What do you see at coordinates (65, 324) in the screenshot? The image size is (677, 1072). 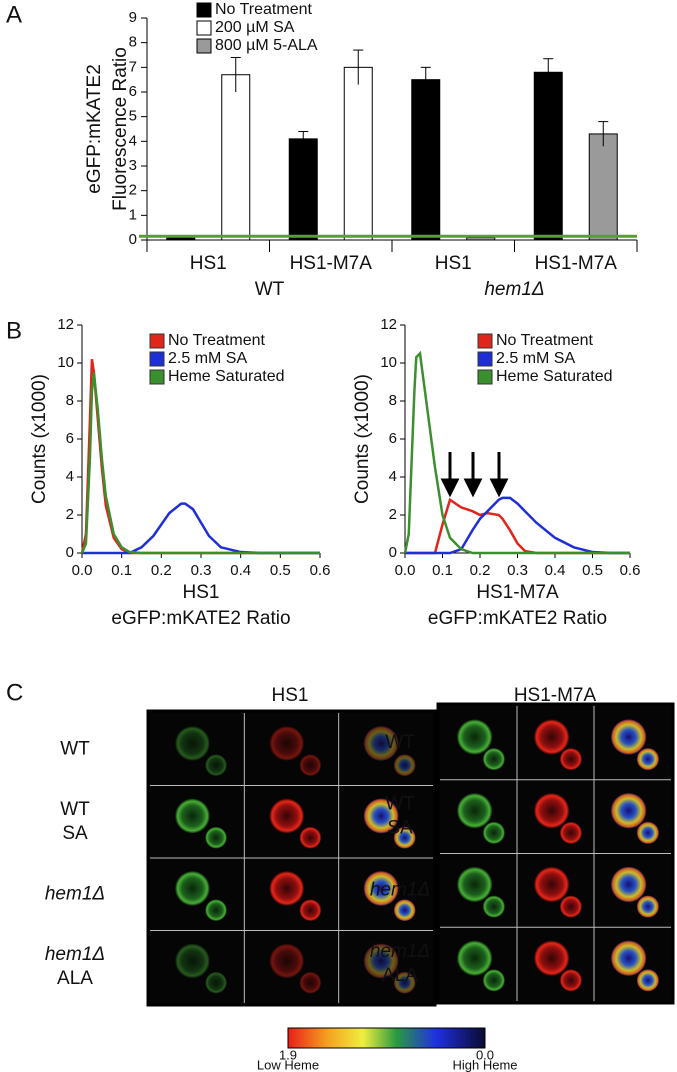 I see `y-tick-label: 12` at bounding box center [65, 324].